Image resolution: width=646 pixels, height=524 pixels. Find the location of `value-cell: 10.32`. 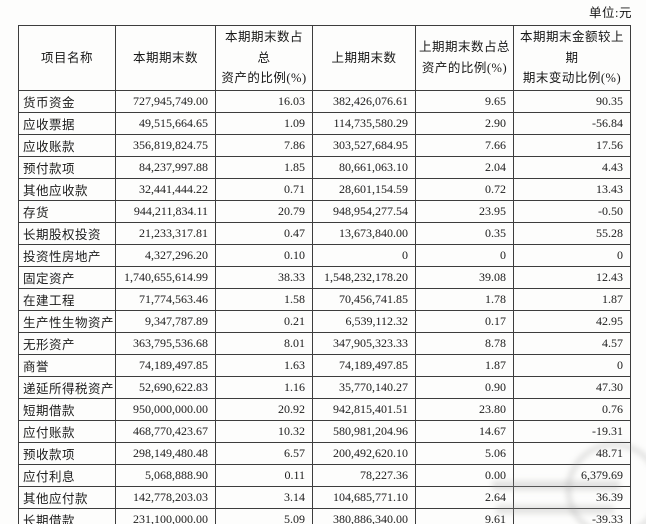

value-cell: 10.32 is located at coordinates (264, 431).